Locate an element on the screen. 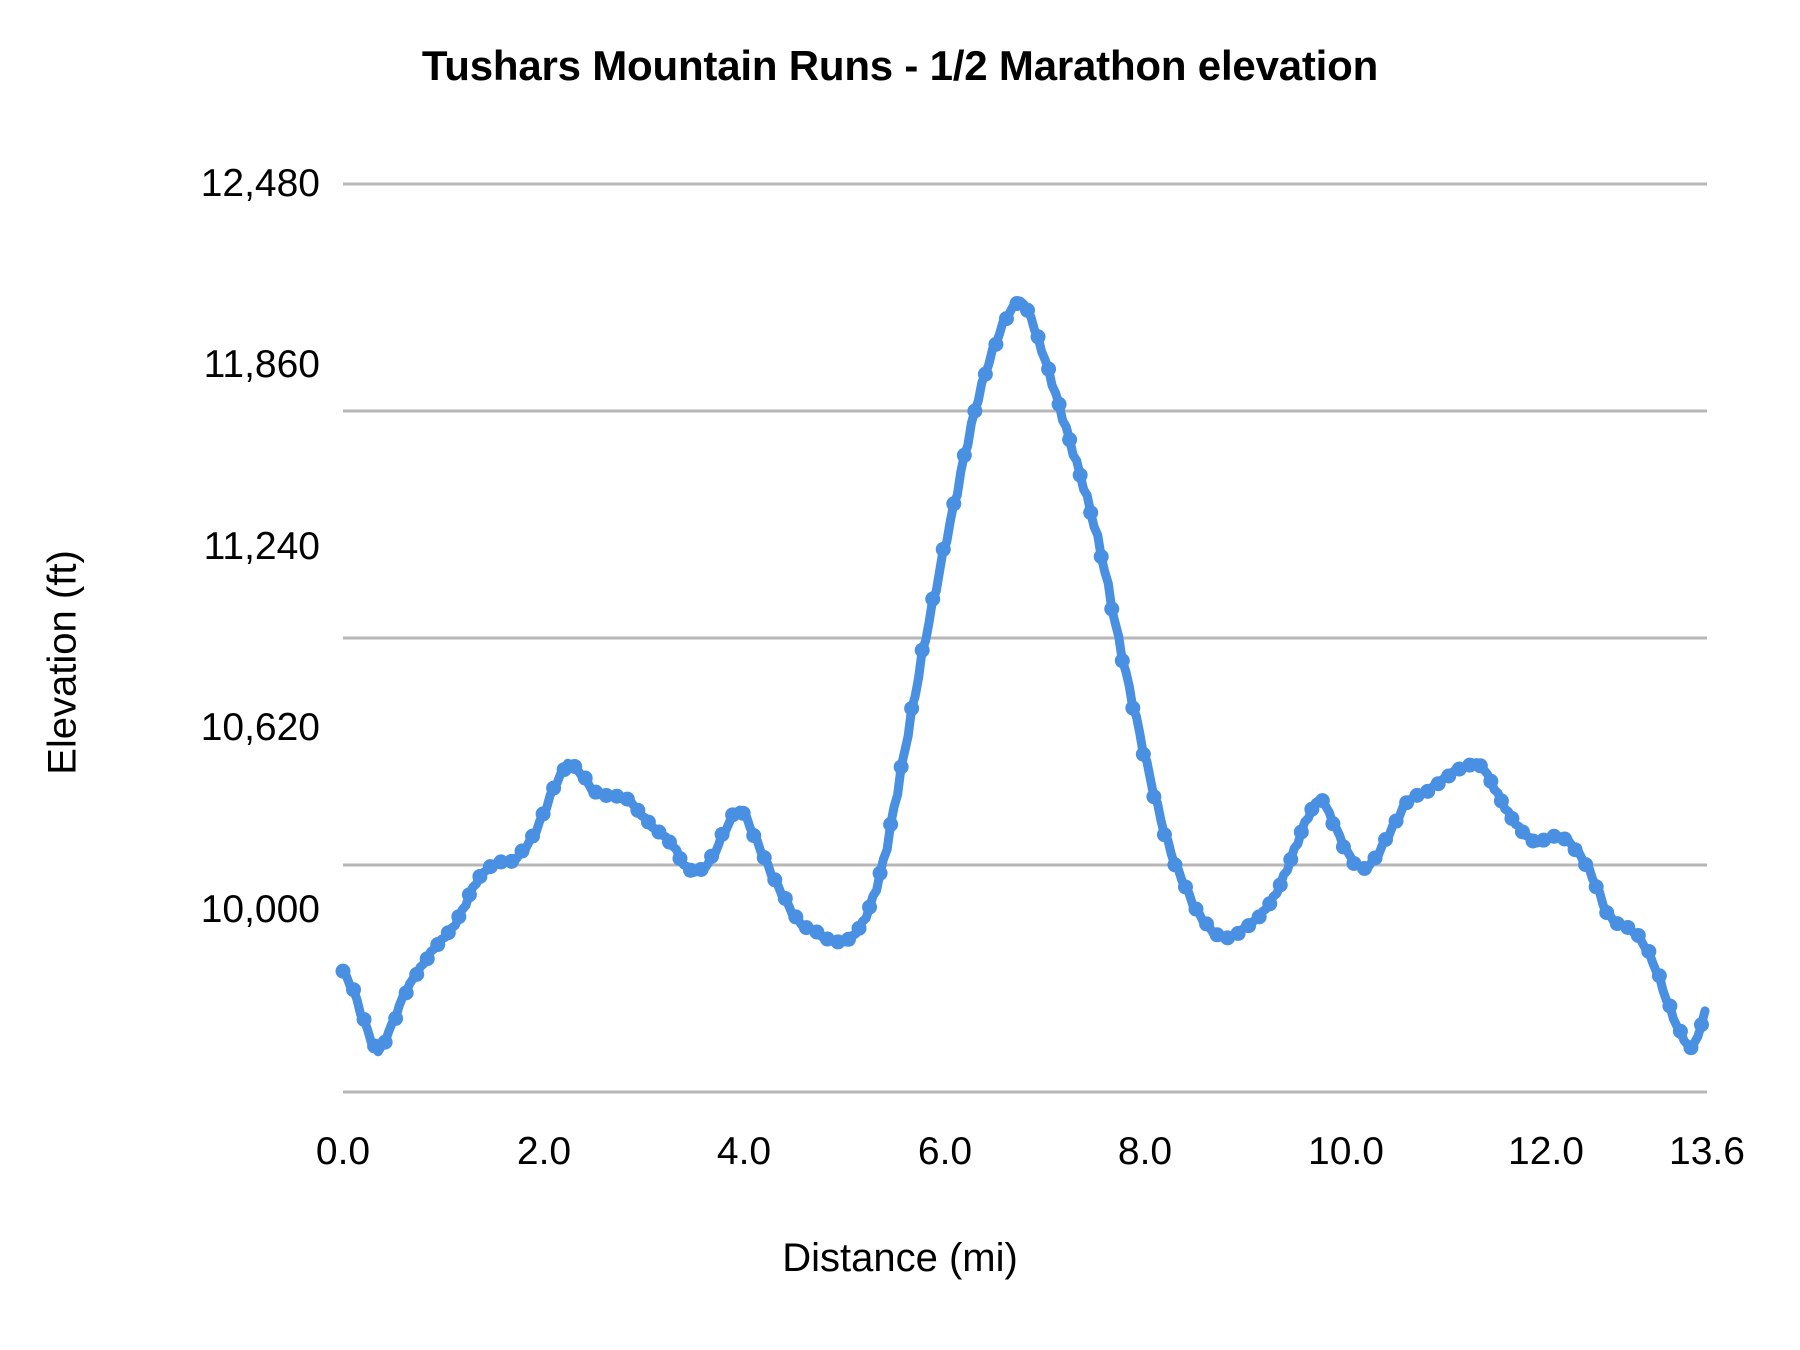 The width and height of the screenshot is (1800, 1350). x-tick-label-6: 6.0 is located at coordinates (945, 1151).